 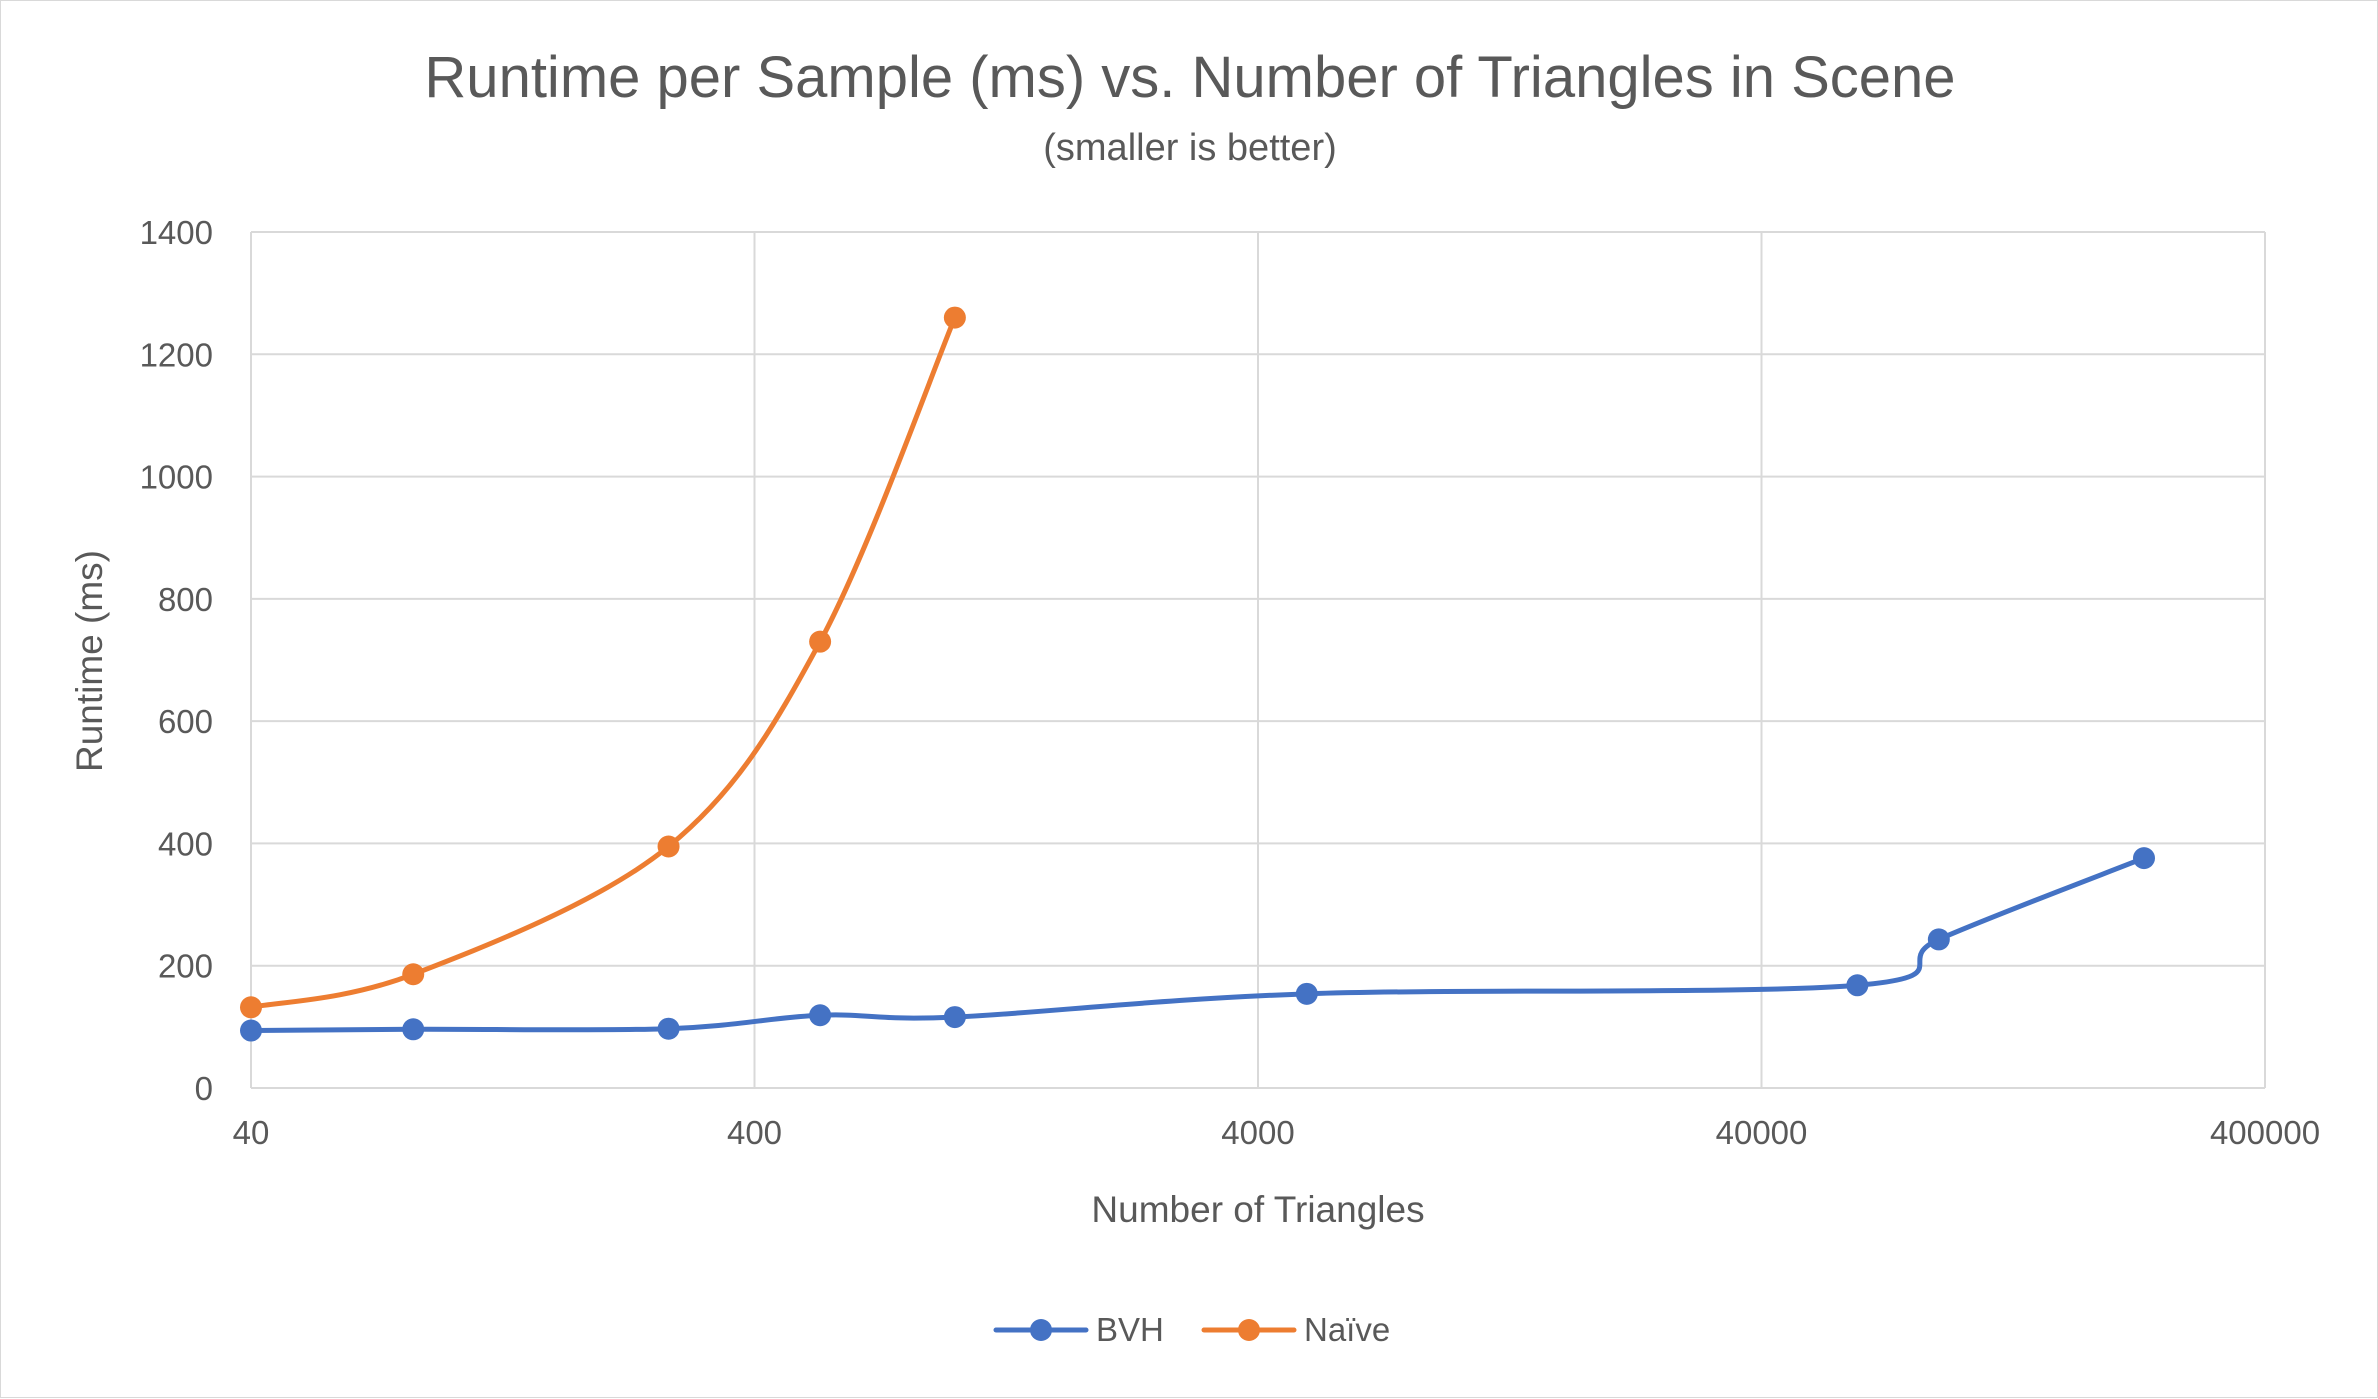 What do you see at coordinates (1191, 1329) in the screenshot?
I see `legend: BVH Naïve` at bounding box center [1191, 1329].